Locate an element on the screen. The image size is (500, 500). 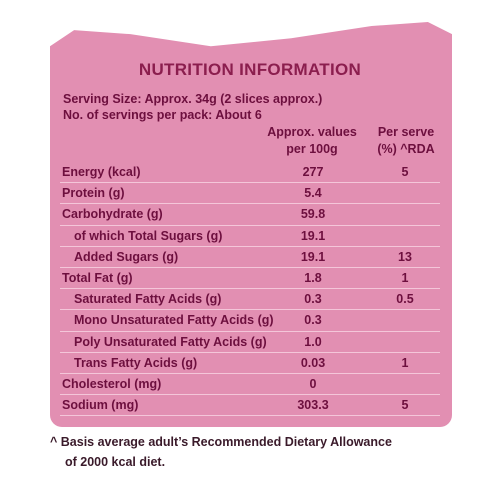
table-row: of which Total Sugars (g) 19.1 is located at coordinates (250, 236).